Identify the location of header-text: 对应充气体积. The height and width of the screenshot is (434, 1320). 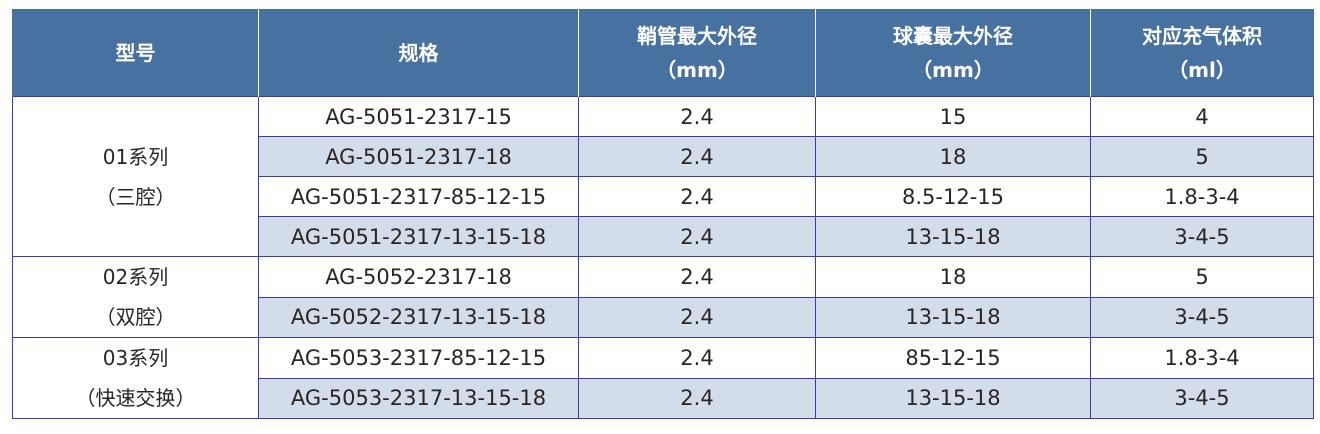
(1202, 35).